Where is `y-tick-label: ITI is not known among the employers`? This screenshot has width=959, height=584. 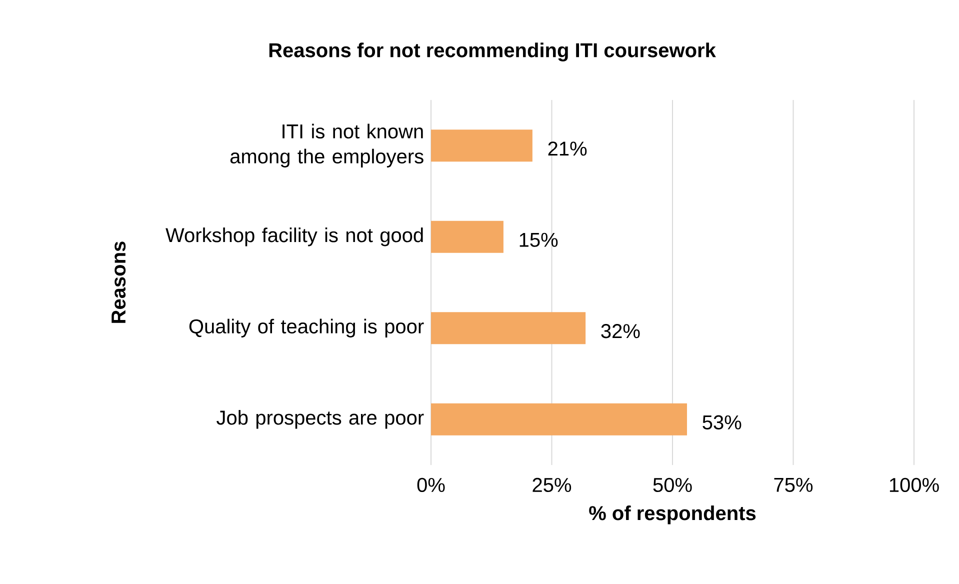
y-tick-label: ITI is not known among the employers is located at coordinates (327, 146).